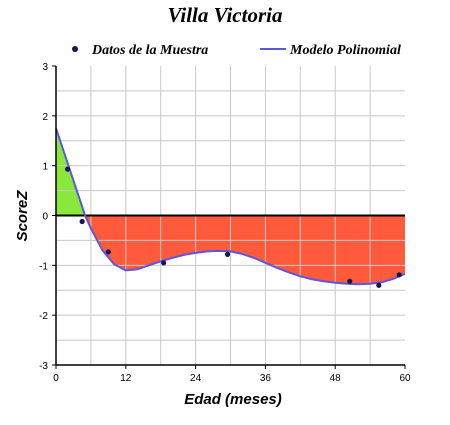 The height and width of the screenshot is (425, 450). Describe the element at coordinates (225, 15) in the screenshot. I see `chart-title: Villa Victoria` at that location.